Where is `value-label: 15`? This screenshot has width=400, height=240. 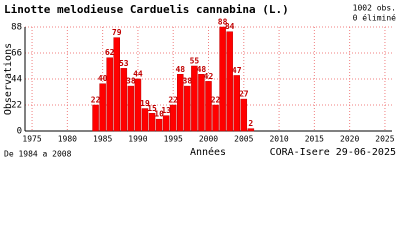
value-label: 15 is located at coordinates (152, 108).